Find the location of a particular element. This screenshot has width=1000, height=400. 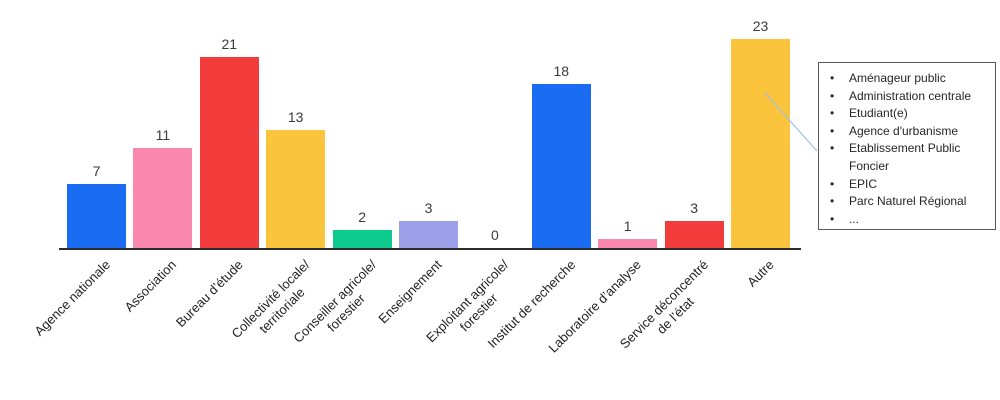

x-axis-label: Enseignement is located at coordinates (410, 292).